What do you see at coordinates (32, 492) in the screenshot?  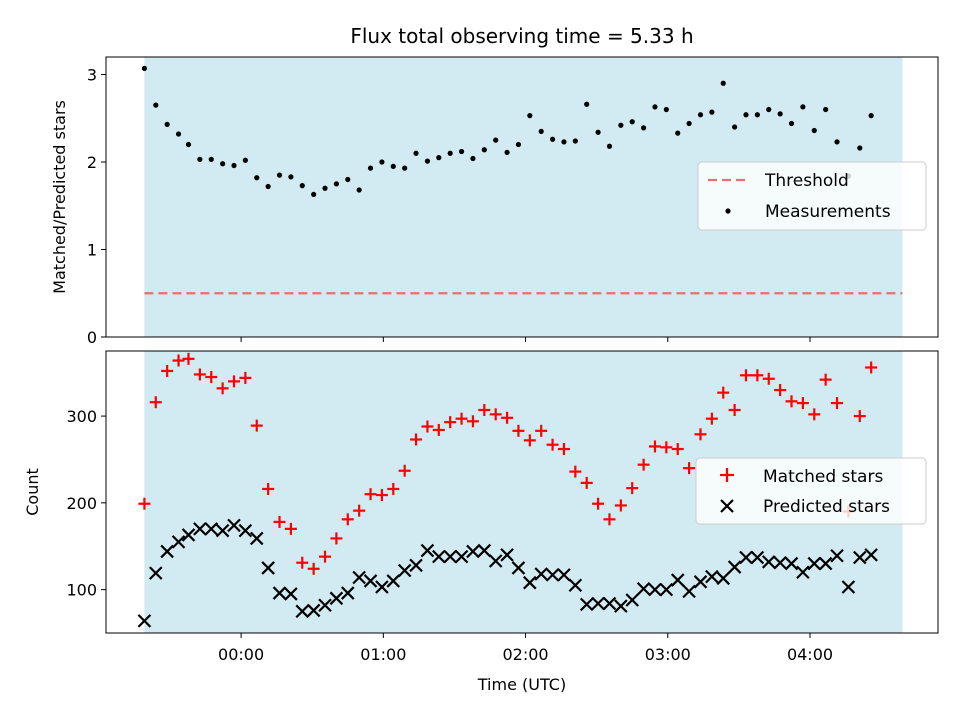 I see `bottom-y-axis-label: Count` at bounding box center [32, 492].